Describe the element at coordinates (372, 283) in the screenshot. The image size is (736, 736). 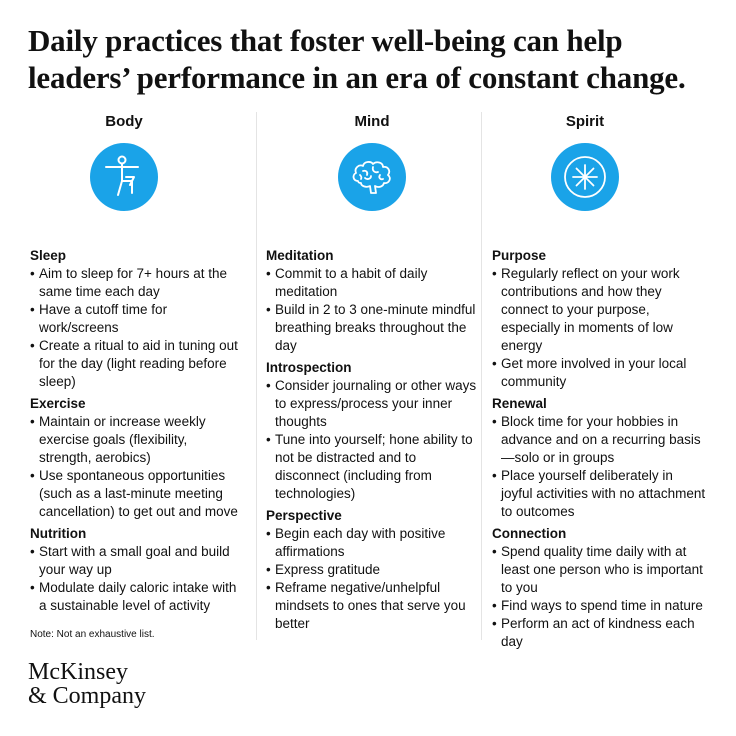
I see `list-item: Commit to a habit of daily meditation` at that location.